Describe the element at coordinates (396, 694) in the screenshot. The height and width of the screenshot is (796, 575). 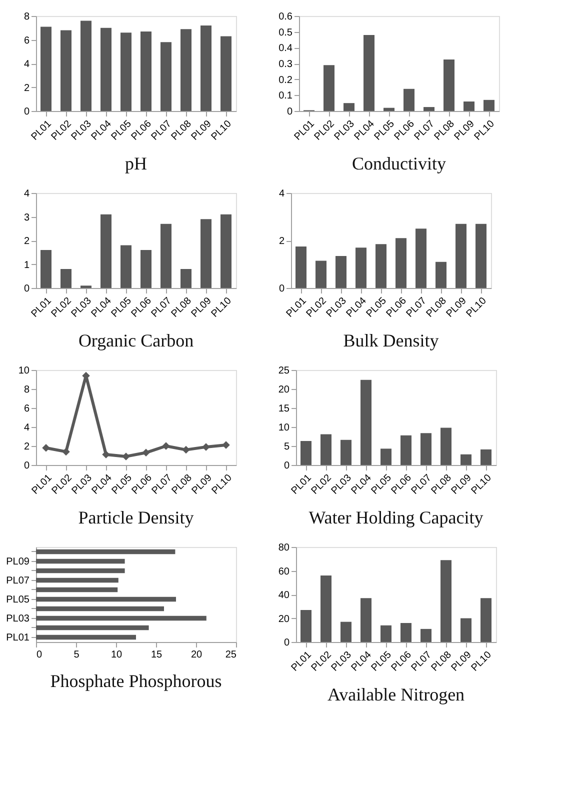
I see `text: Available Nitrogen` at that location.